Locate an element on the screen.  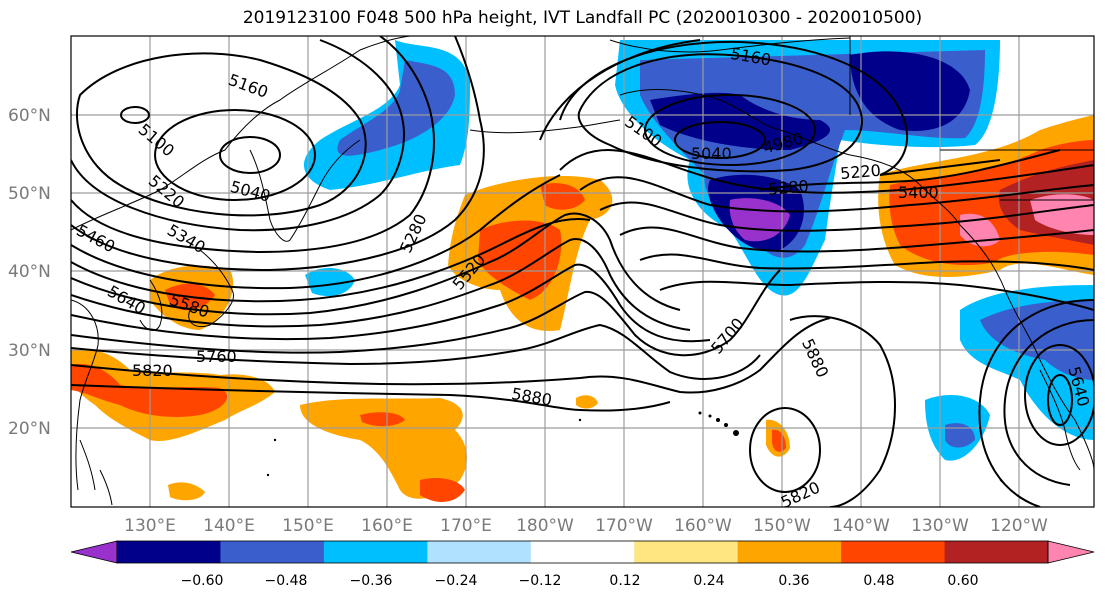
lon-label: 160°E is located at coordinates (387, 526).